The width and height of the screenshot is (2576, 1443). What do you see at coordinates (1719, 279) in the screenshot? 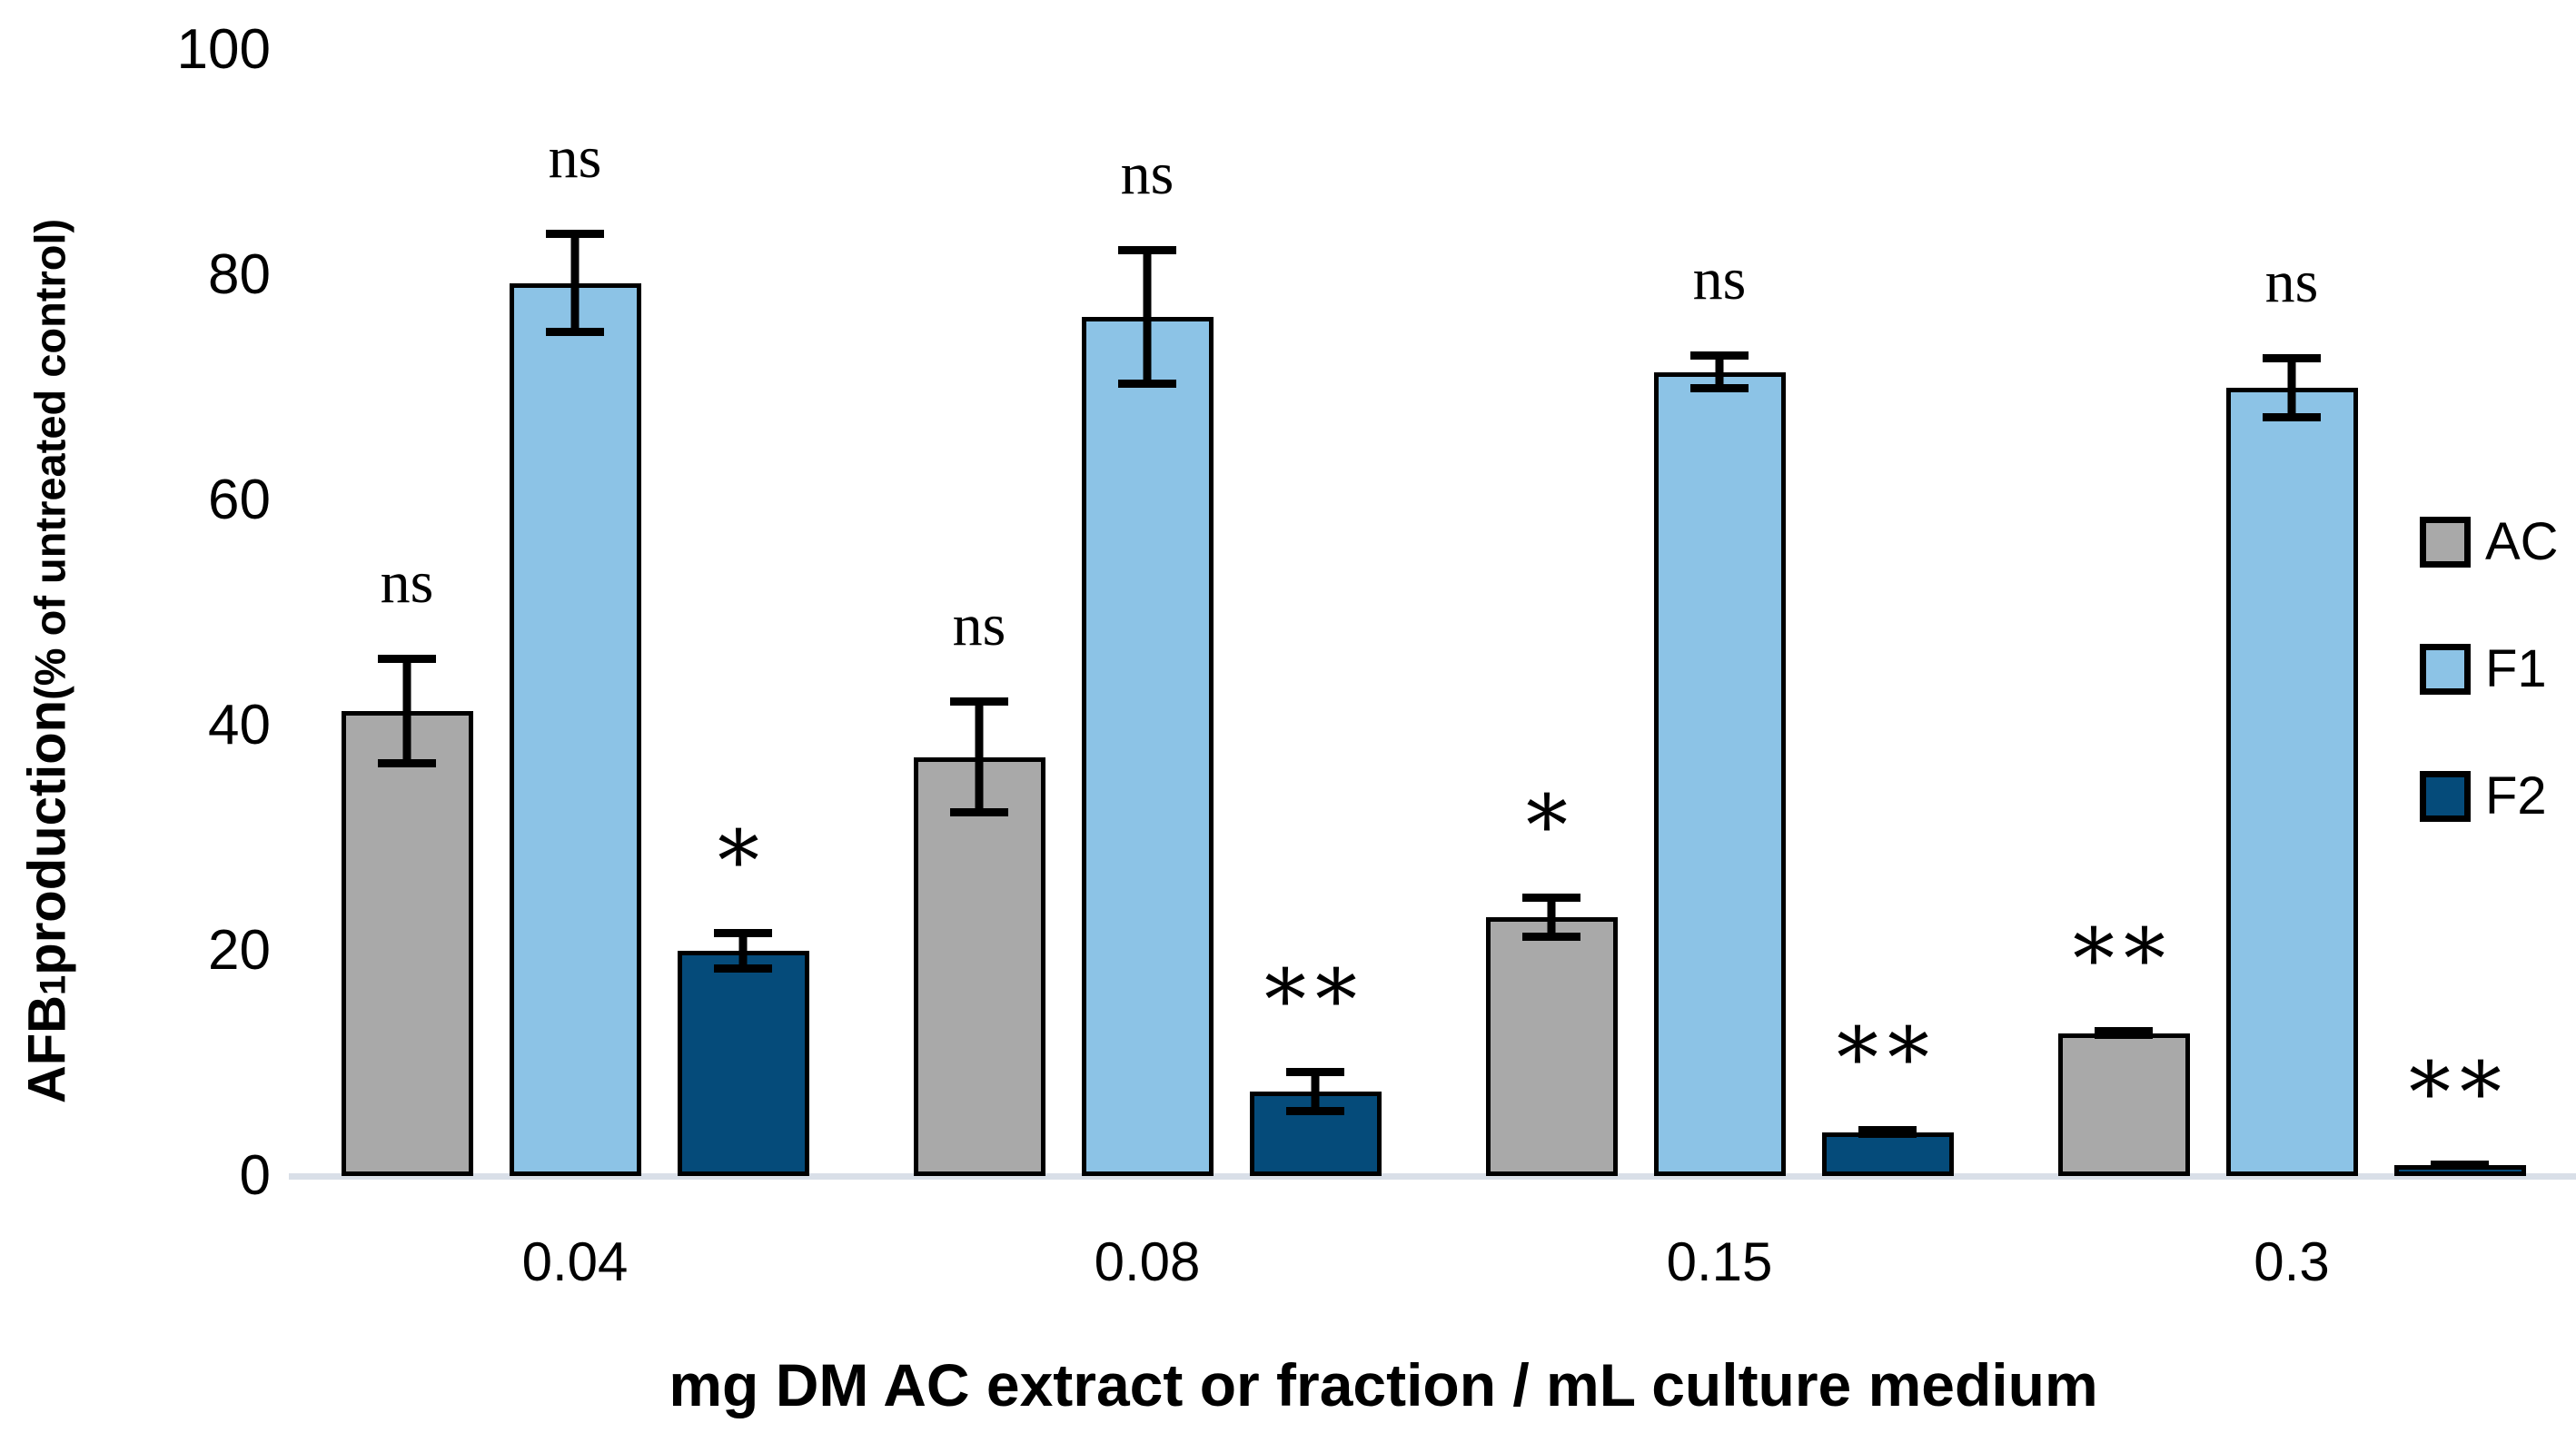
I see `significance-annotation-F1-0.15: ns` at bounding box center [1719, 279].